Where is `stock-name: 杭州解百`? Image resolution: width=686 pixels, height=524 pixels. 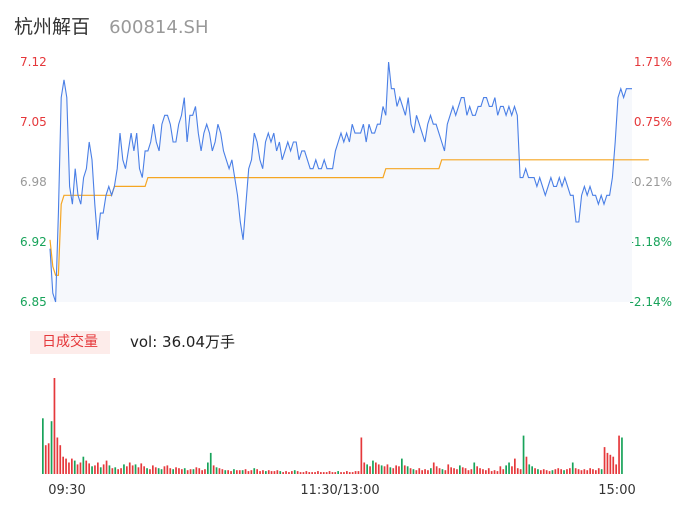
stock-name: 杭州解百 is located at coordinates (52, 27).